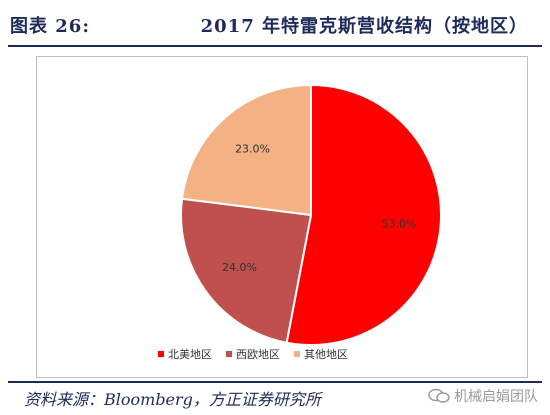 The image size is (550, 415). What do you see at coordinates (252, 149) in the screenshot?
I see `pie-data-label: 23.0%` at bounding box center [252, 149].